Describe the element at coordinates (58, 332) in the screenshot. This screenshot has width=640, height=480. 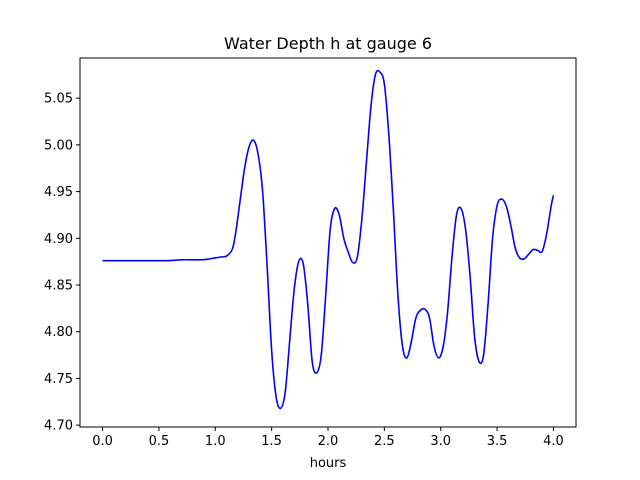
I see `y-tick-label: 4.80` at that location.